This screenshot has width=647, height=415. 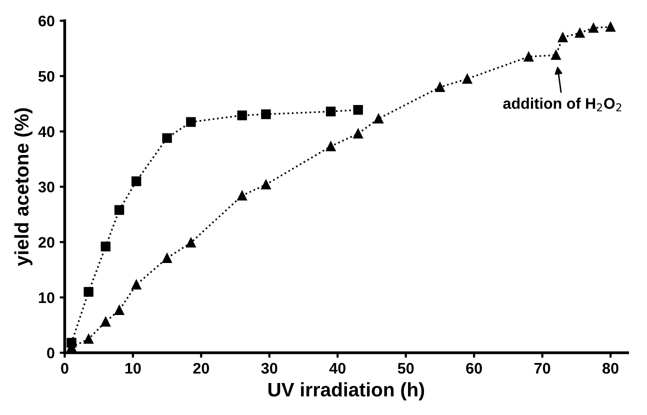 What do you see at coordinates (46, 21) in the screenshot?
I see `y-tick-label: 60` at bounding box center [46, 21].